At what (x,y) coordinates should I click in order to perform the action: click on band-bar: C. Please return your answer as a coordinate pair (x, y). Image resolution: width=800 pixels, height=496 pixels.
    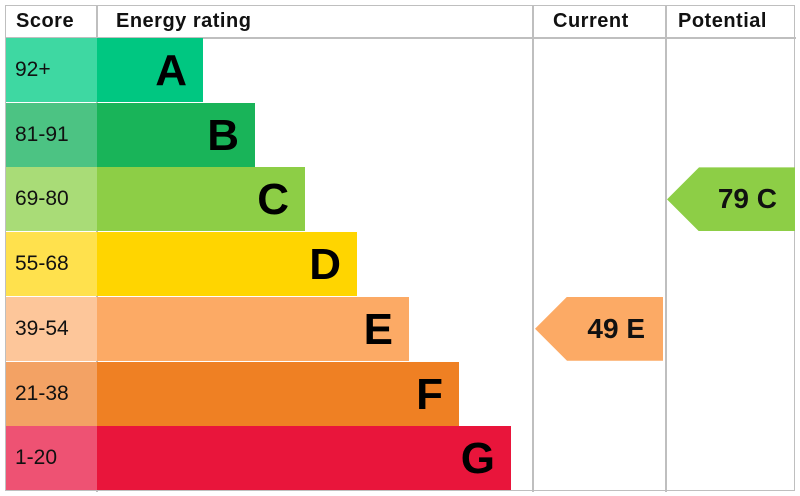
    Looking at the image, I should click on (201, 199).